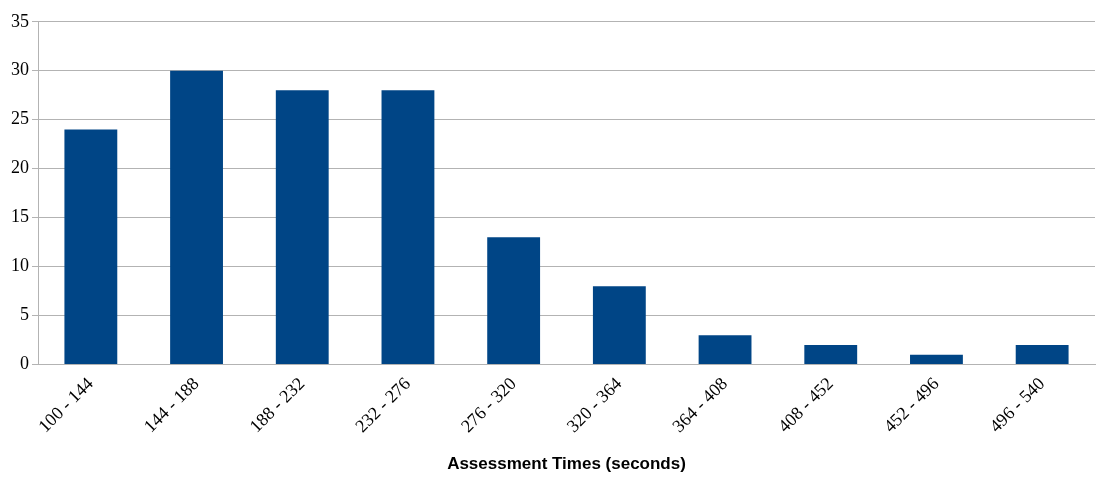 Image resolution: width=1107 pixels, height=487 pixels. What do you see at coordinates (20, 265) in the screenshot?
I see `y-tick-label: 10` at bounding box center [20, 265].